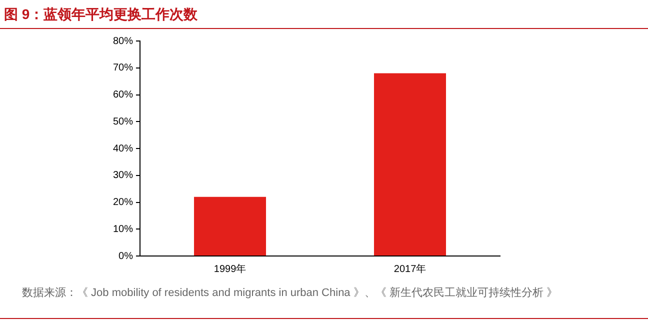 The image size is (648, 324). I want to click on y-tick-label: 30%, so click(123, 176).